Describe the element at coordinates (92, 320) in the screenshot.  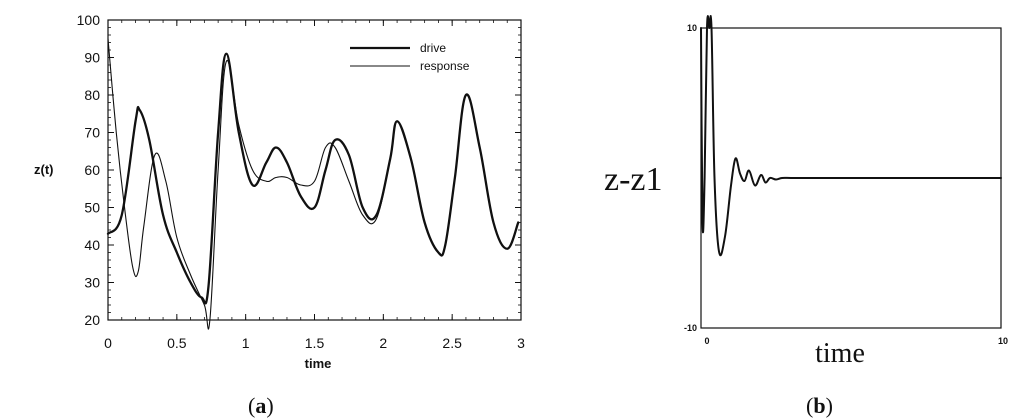
I see `y-tick-label: 20` at that location.